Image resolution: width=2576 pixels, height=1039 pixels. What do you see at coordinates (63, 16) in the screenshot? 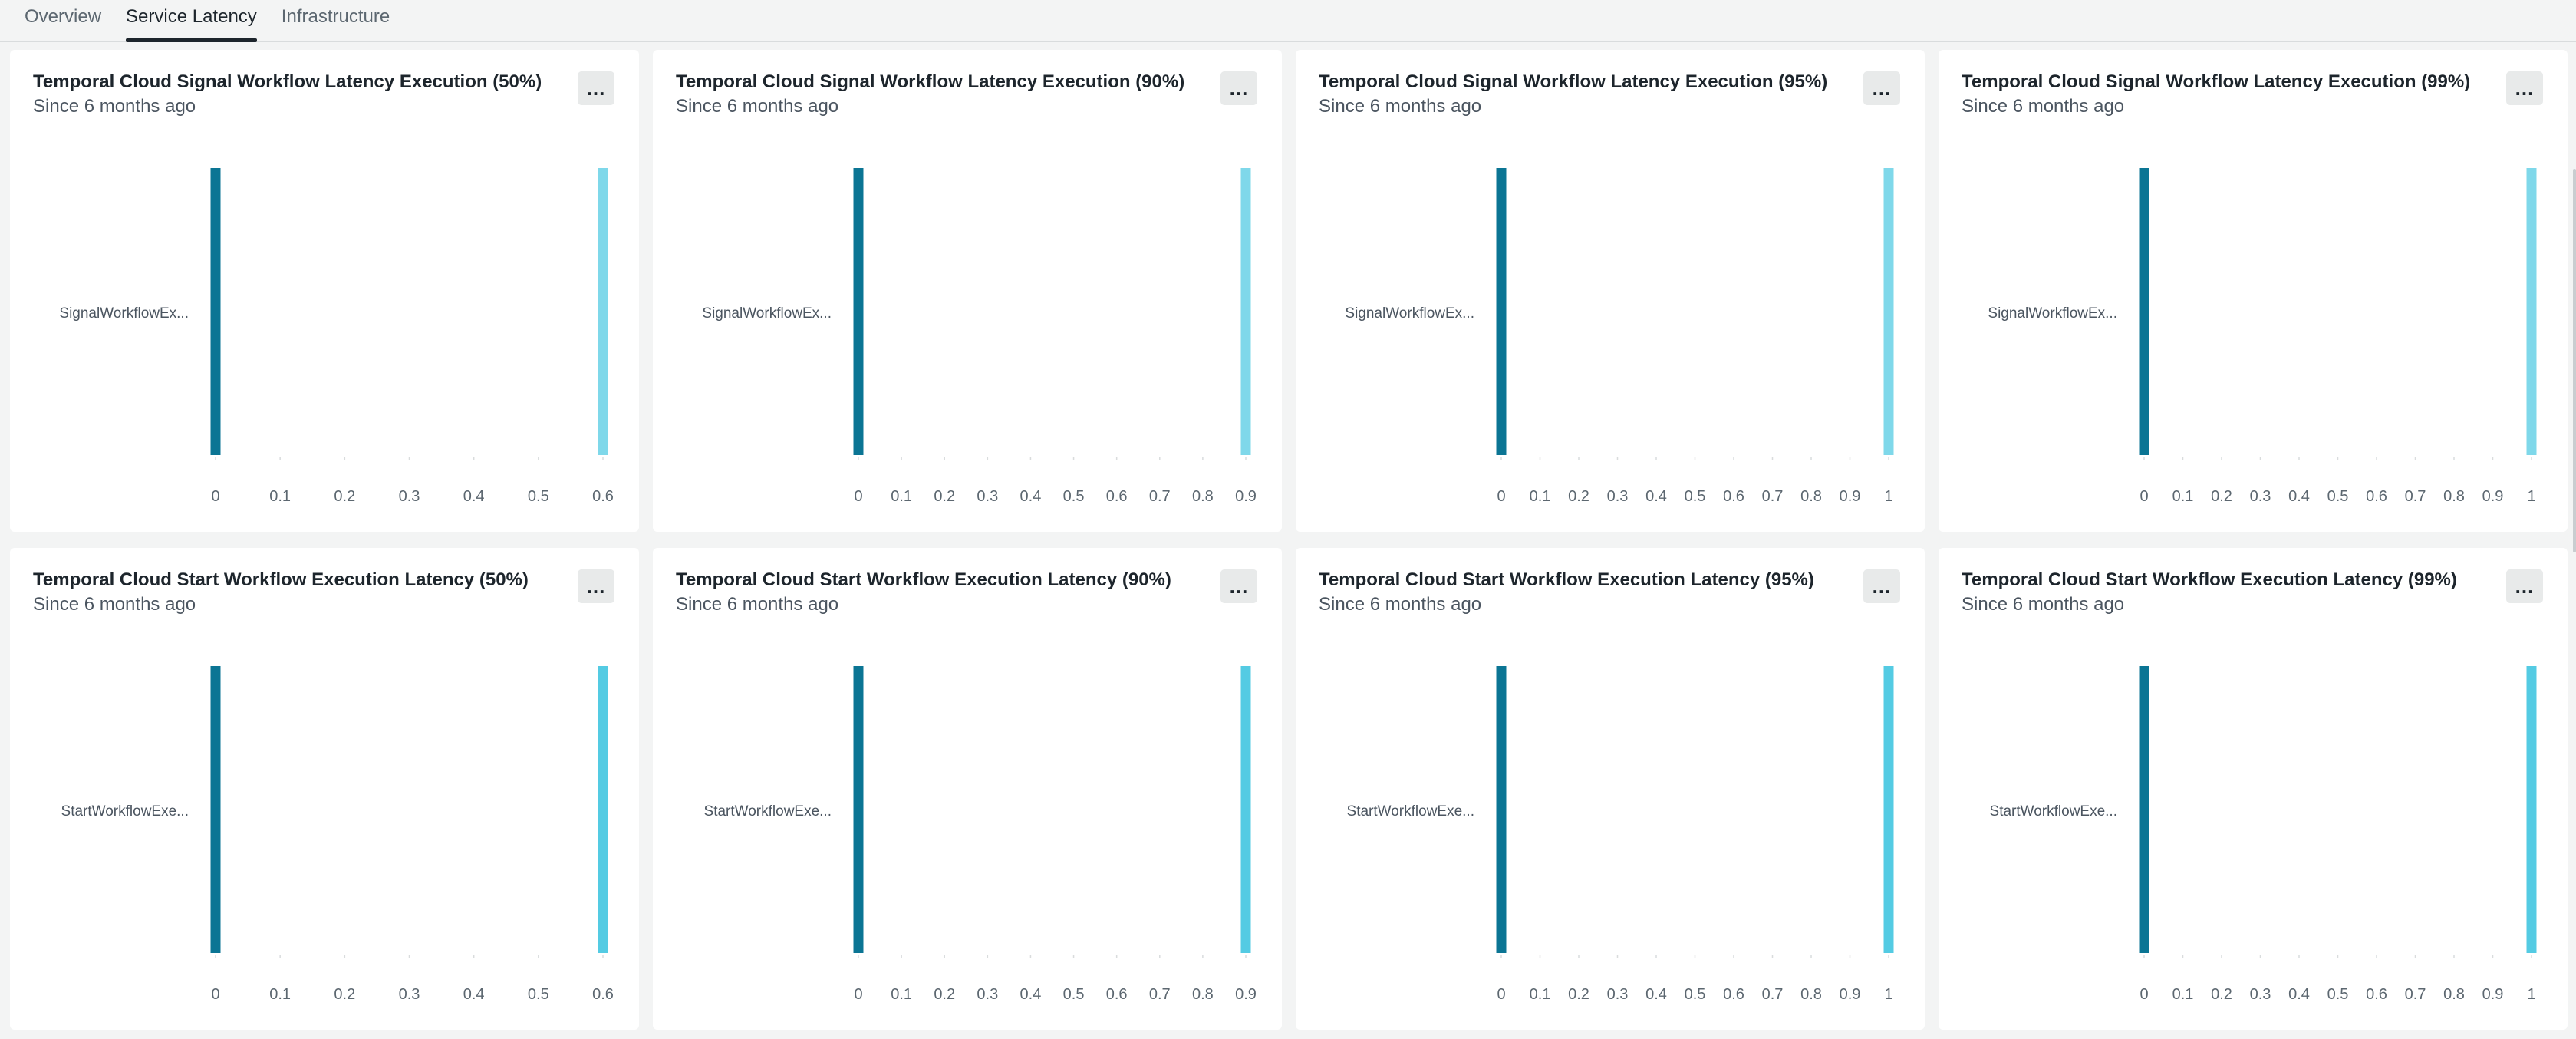
I see `tab-overview: Overview` at bounding box center [63, 16].